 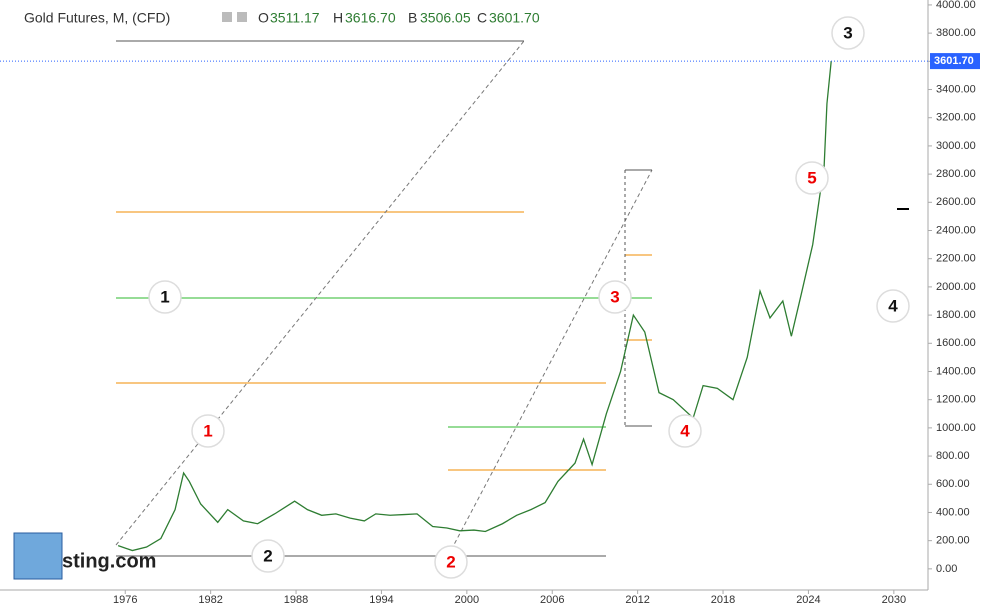 What do you see at coordinates (514, 18) in the screenshot?
I see `ohlc-value: 3601.70` at bounding box center [514, 18].